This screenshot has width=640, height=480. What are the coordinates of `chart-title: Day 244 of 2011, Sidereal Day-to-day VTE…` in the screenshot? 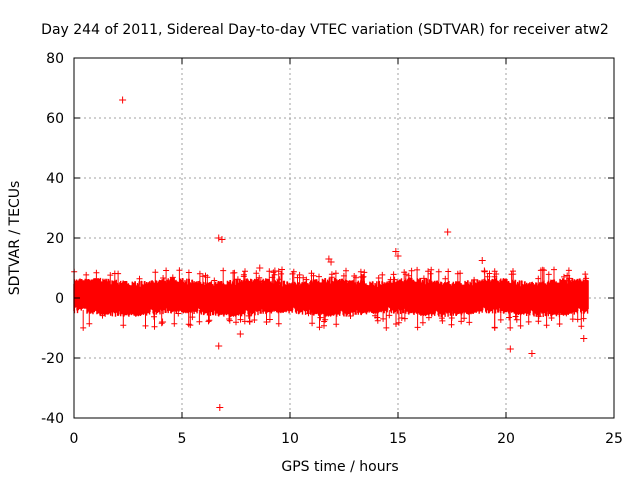 It's located at (325, 30).